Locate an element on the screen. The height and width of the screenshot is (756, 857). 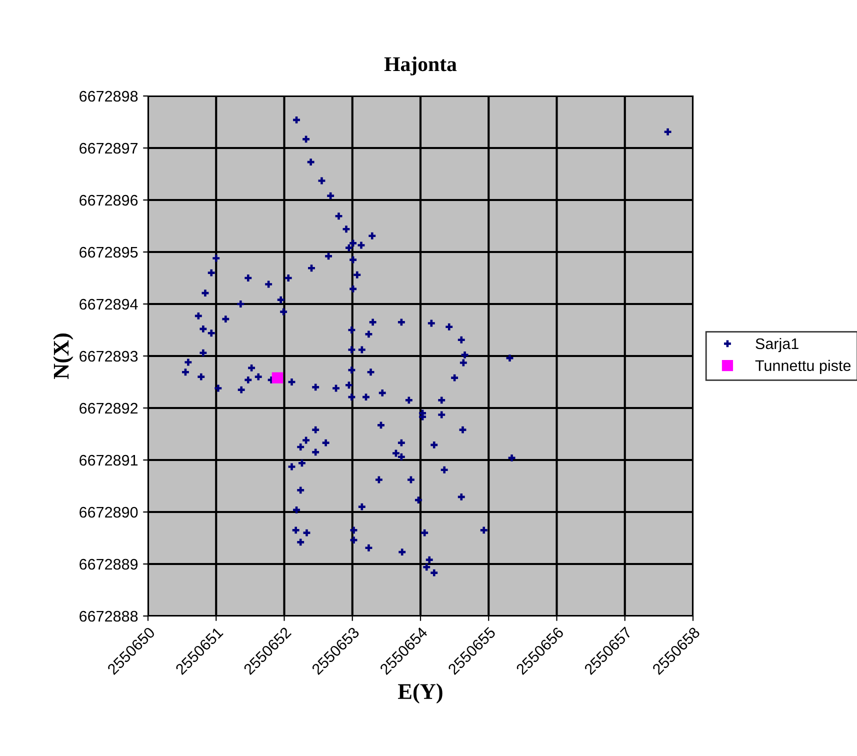
y-tick-label: 6672898 is located at coordinates (109, 96).